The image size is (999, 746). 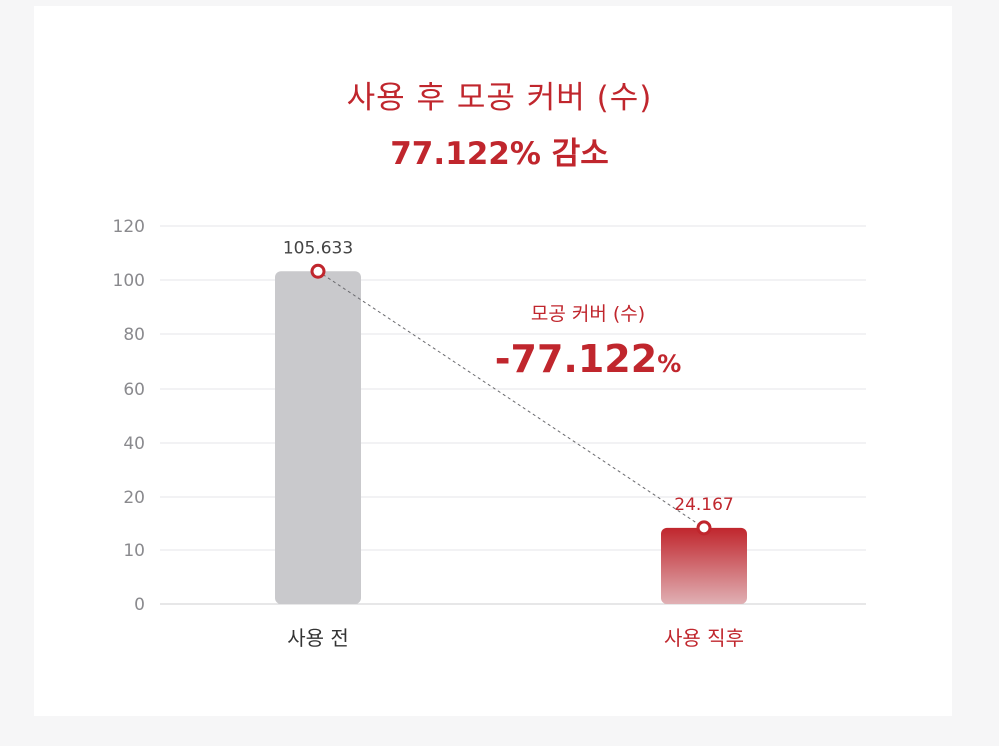 I want to click on annotation-value-unit: %, so click(x=669, y=364).